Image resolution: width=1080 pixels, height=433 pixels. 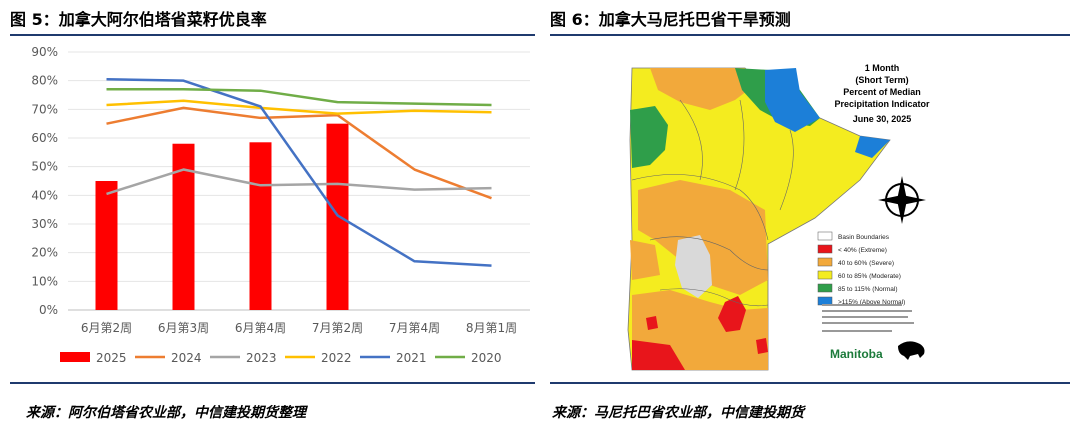 What do you see at coordinates (902, 200) in the screenshot?
I see `compass-emblem` at bounding box center [902, 200].